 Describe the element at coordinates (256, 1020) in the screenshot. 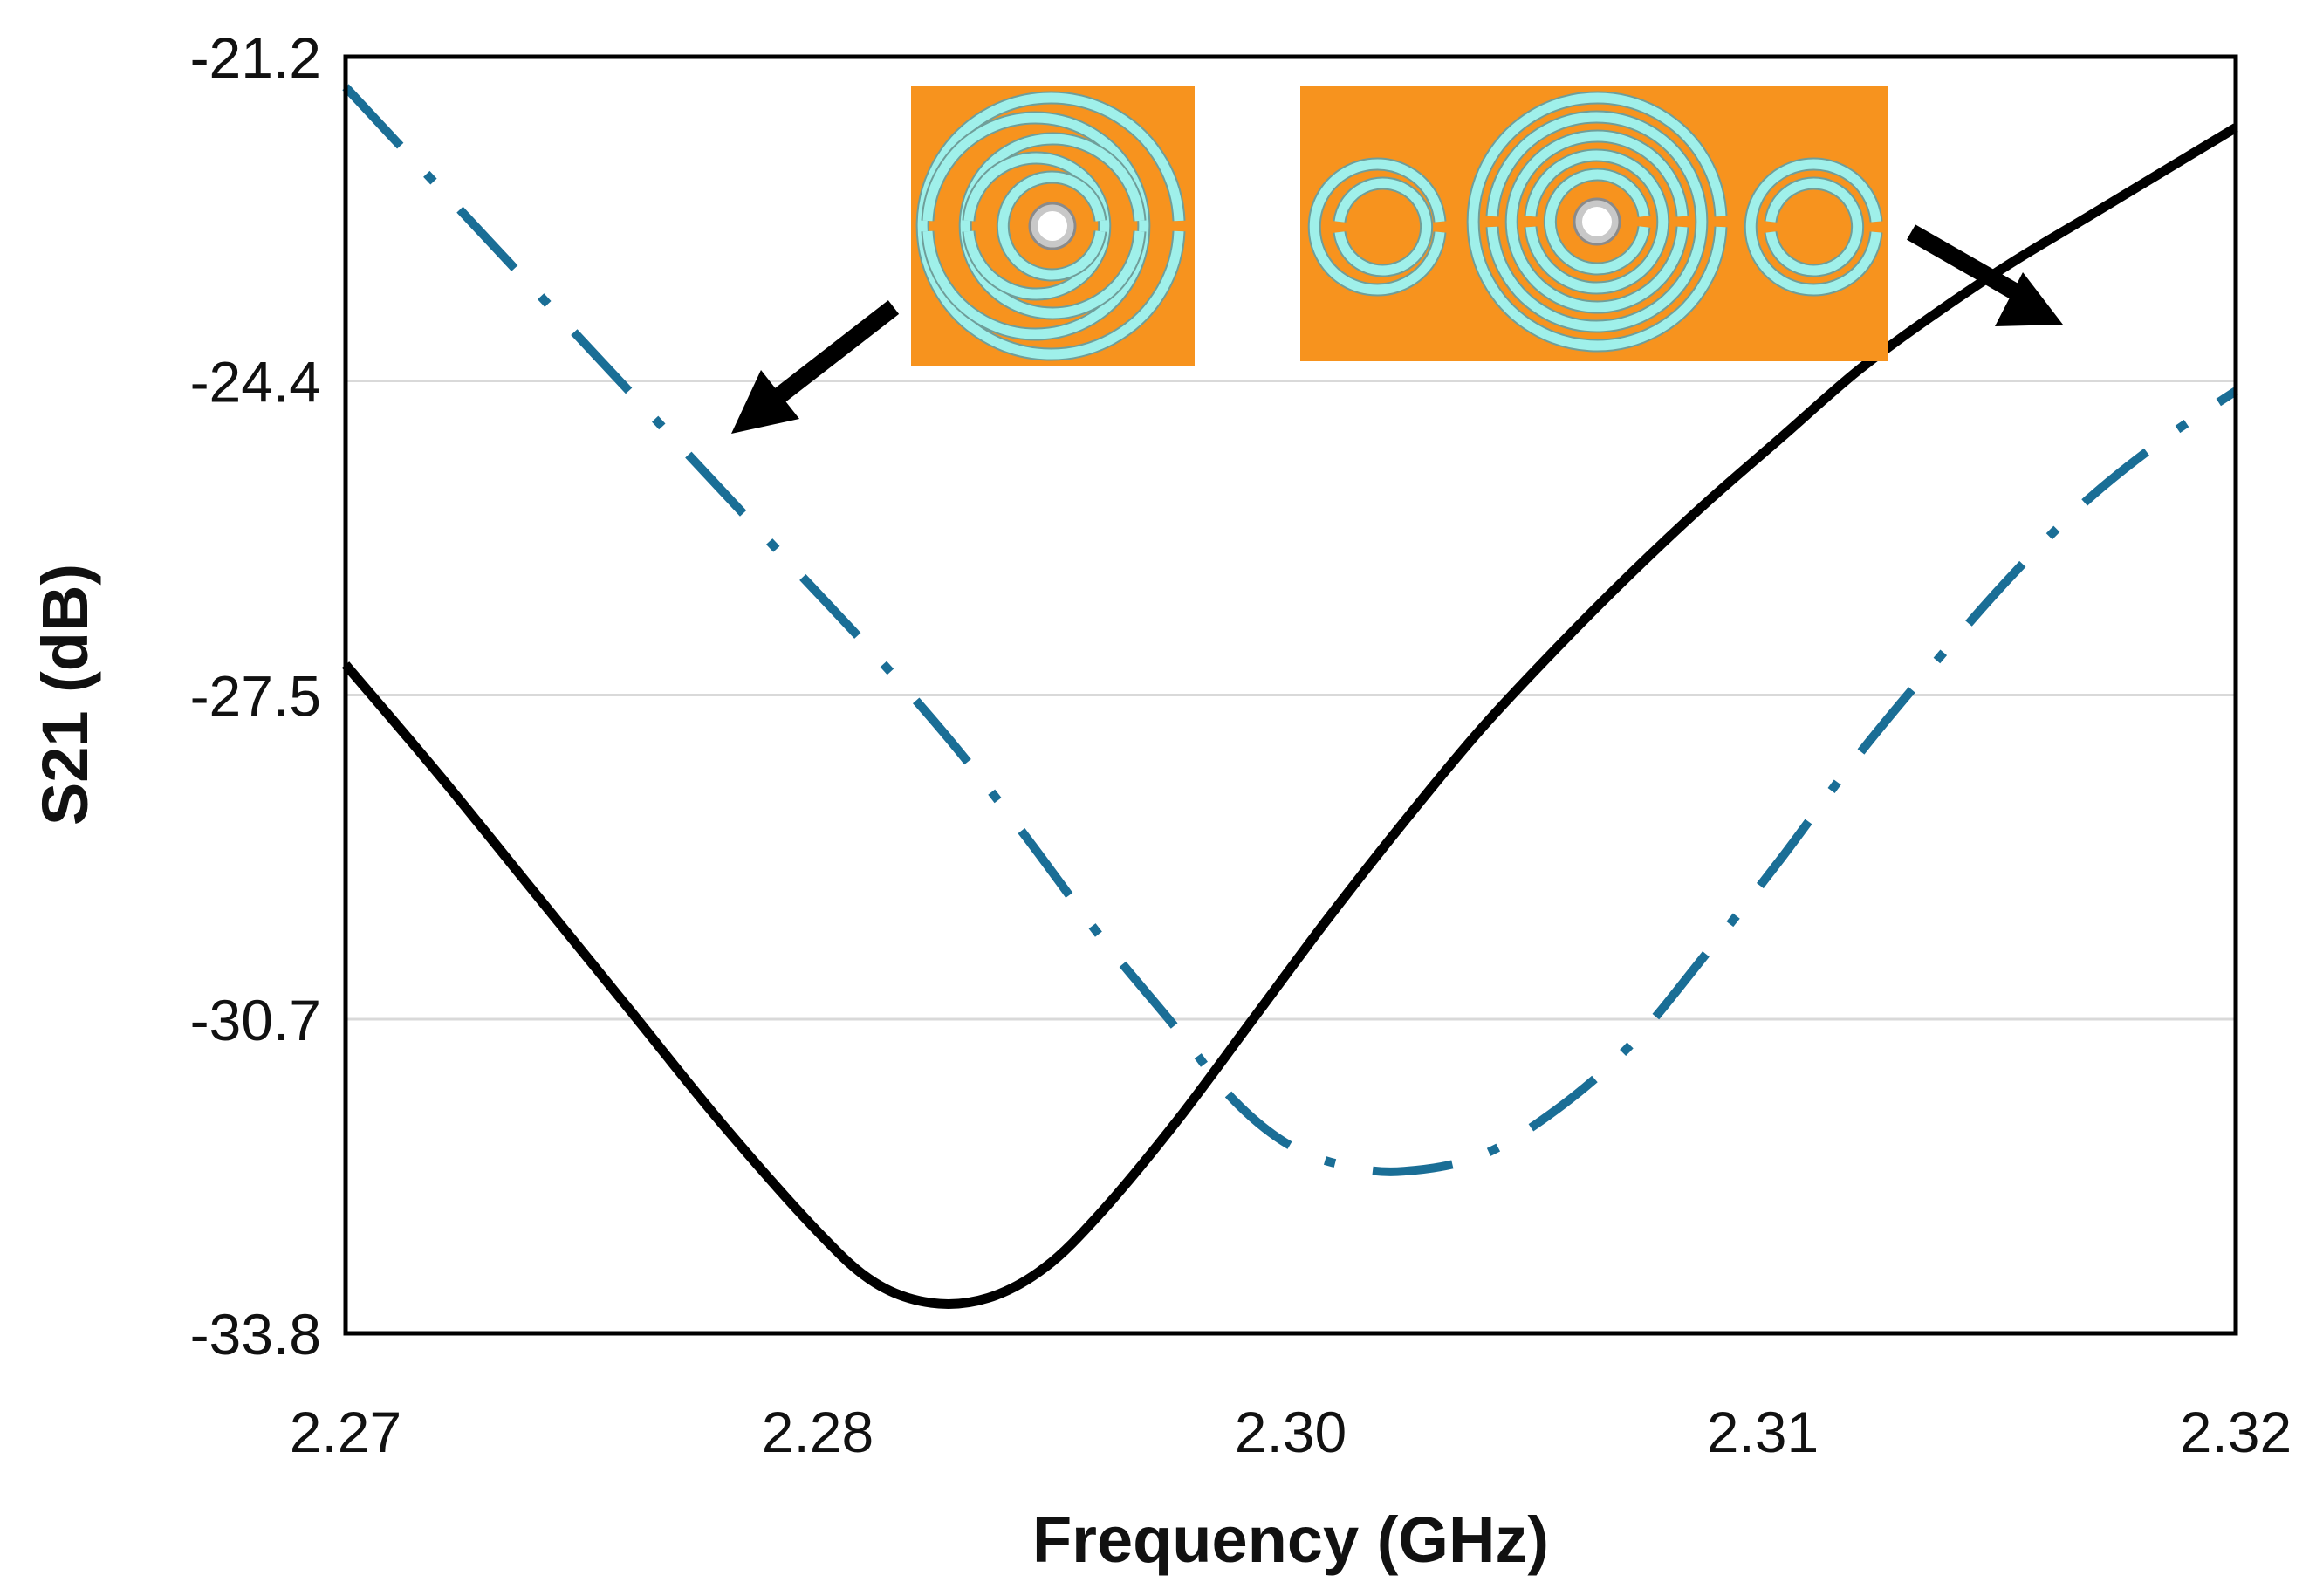

I see `y-tick-label-3: -30.7` at that location.